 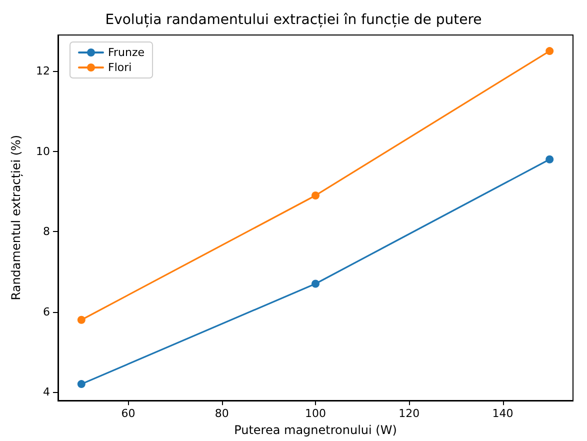 What do you see at coordinates (221, 413) in the screenshot?
I see `x-tick-label: 80` at bounding box center [221, 413].